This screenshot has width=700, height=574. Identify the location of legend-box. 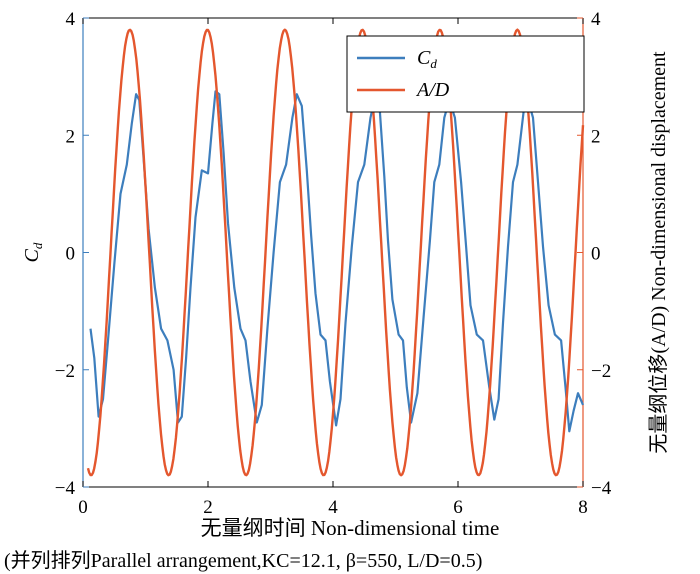
(465, 74).